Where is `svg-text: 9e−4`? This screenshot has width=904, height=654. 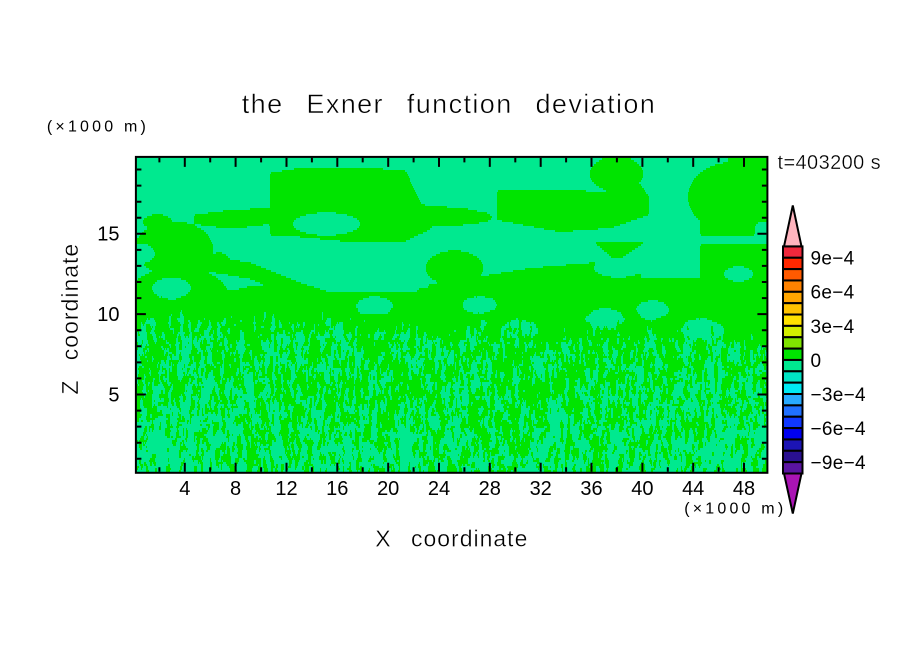 svg-text: 9e−4 is located at coordinates (833, 259).